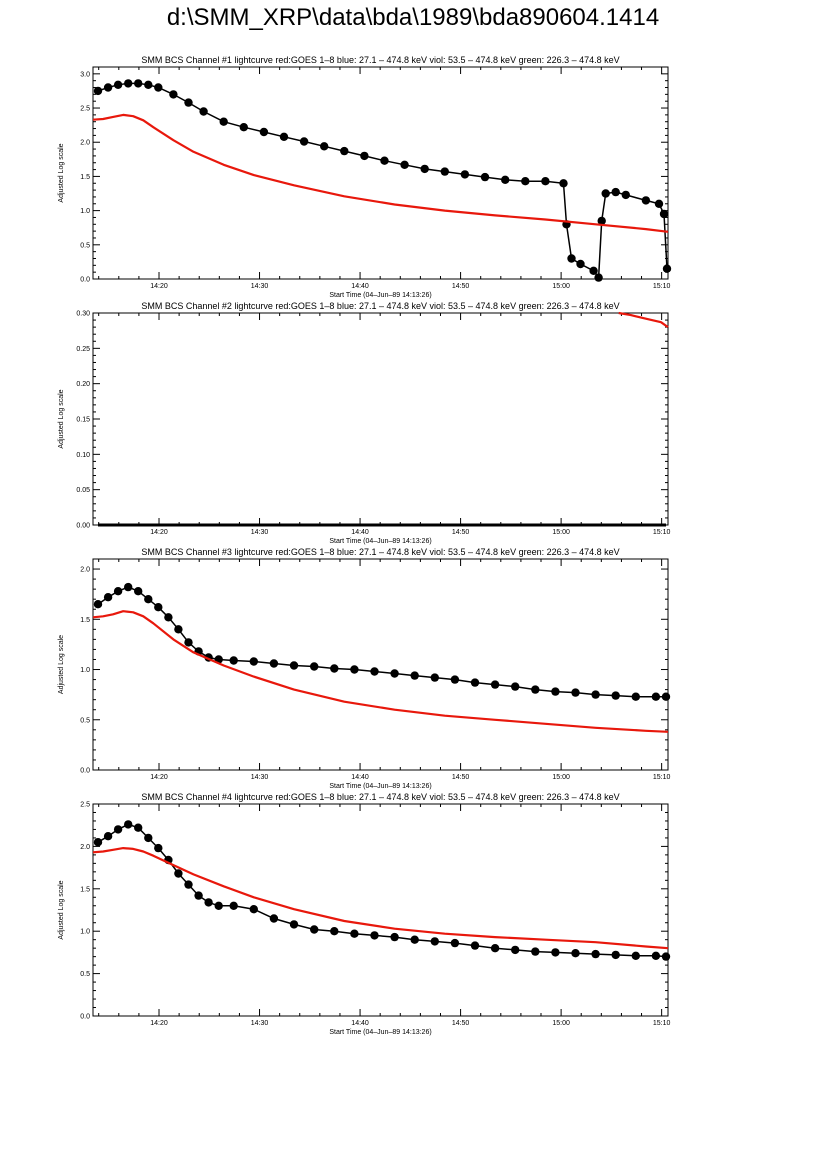 This screenshot has width=826, height=1169. Describe the element at coordinates (85, 109) in the screenshot. I see `y-tick-label: 2.5` at that location.